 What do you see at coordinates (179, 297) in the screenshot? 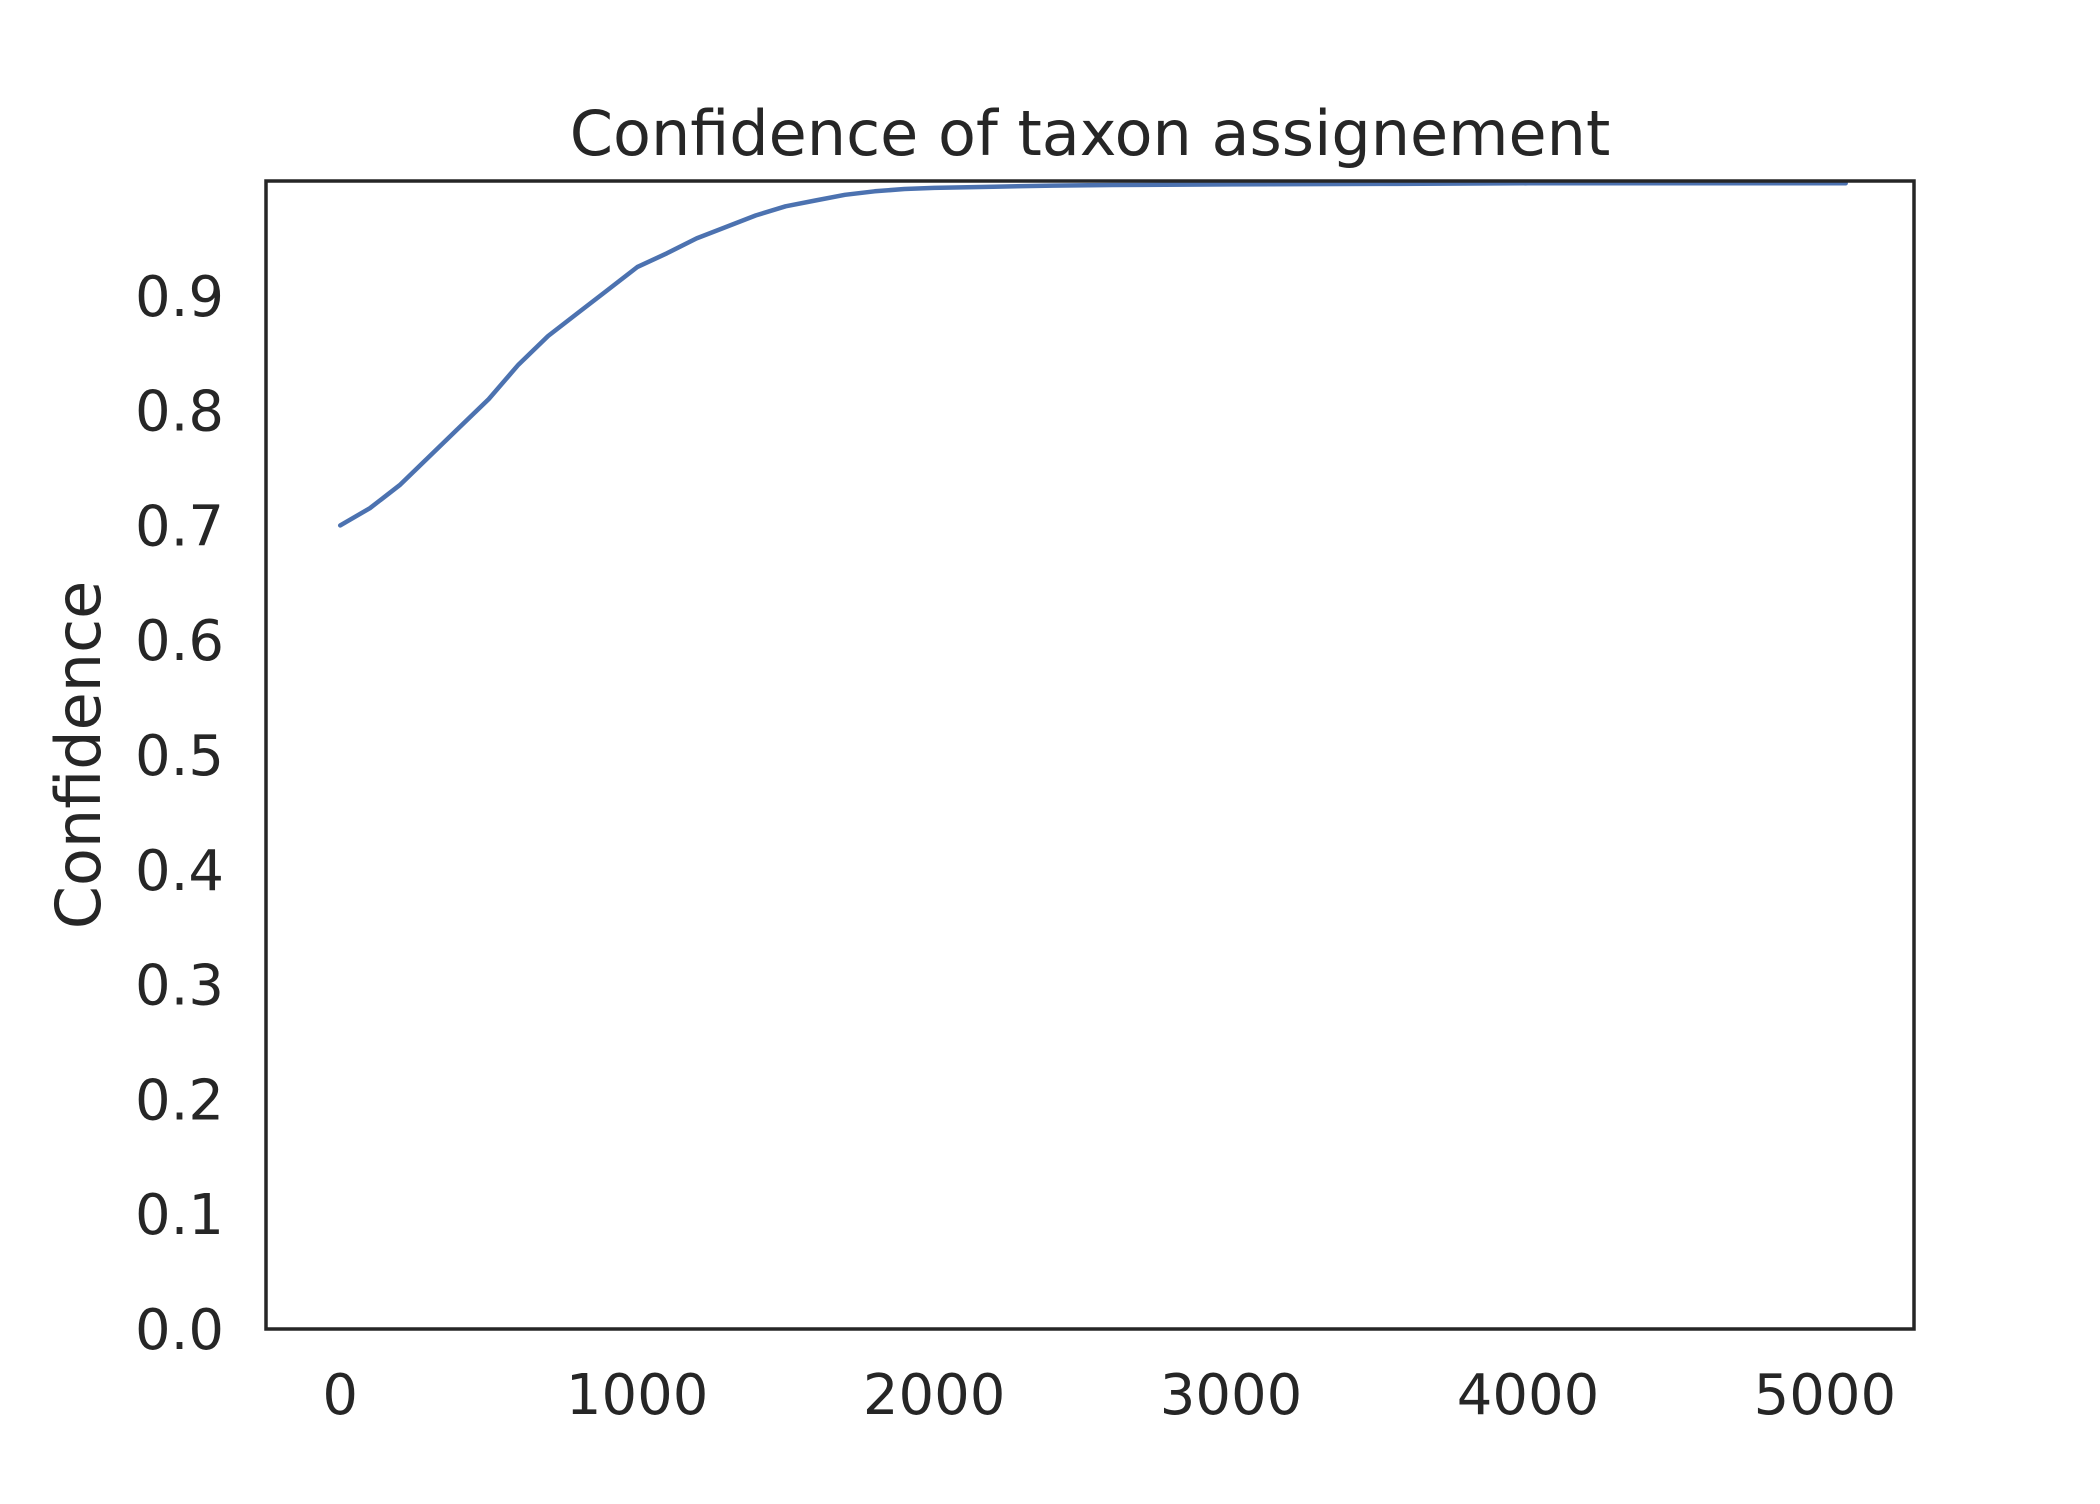
I see `y-tick-label: 0.9` at bounding box center [179, 297].